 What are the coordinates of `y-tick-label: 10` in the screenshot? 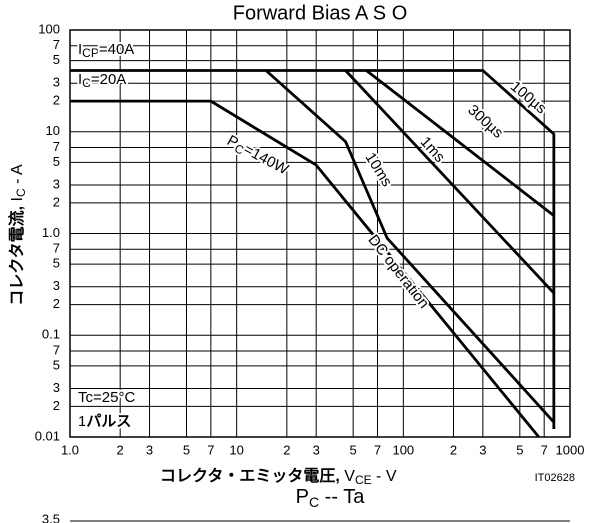 It's located at (53, 130).